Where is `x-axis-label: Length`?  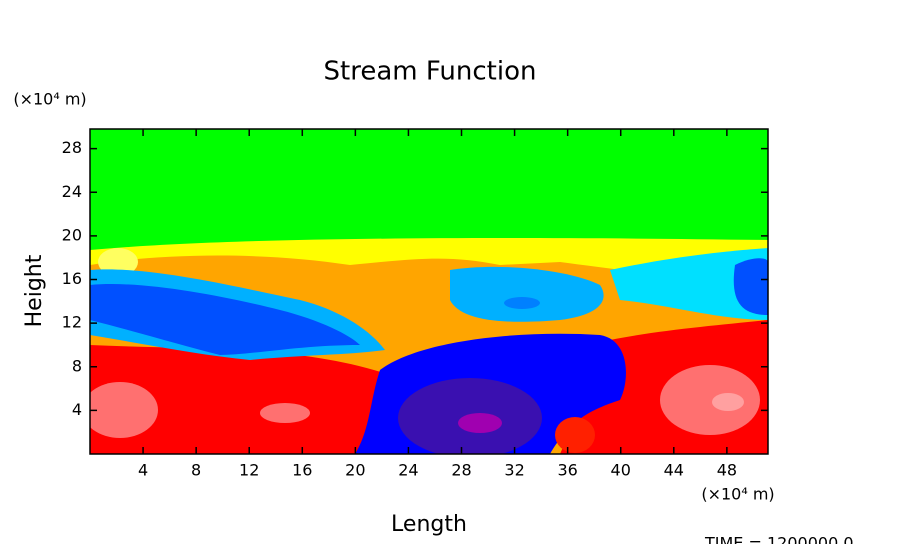 x-axis-label: Length is located at coordinates (429, 524).